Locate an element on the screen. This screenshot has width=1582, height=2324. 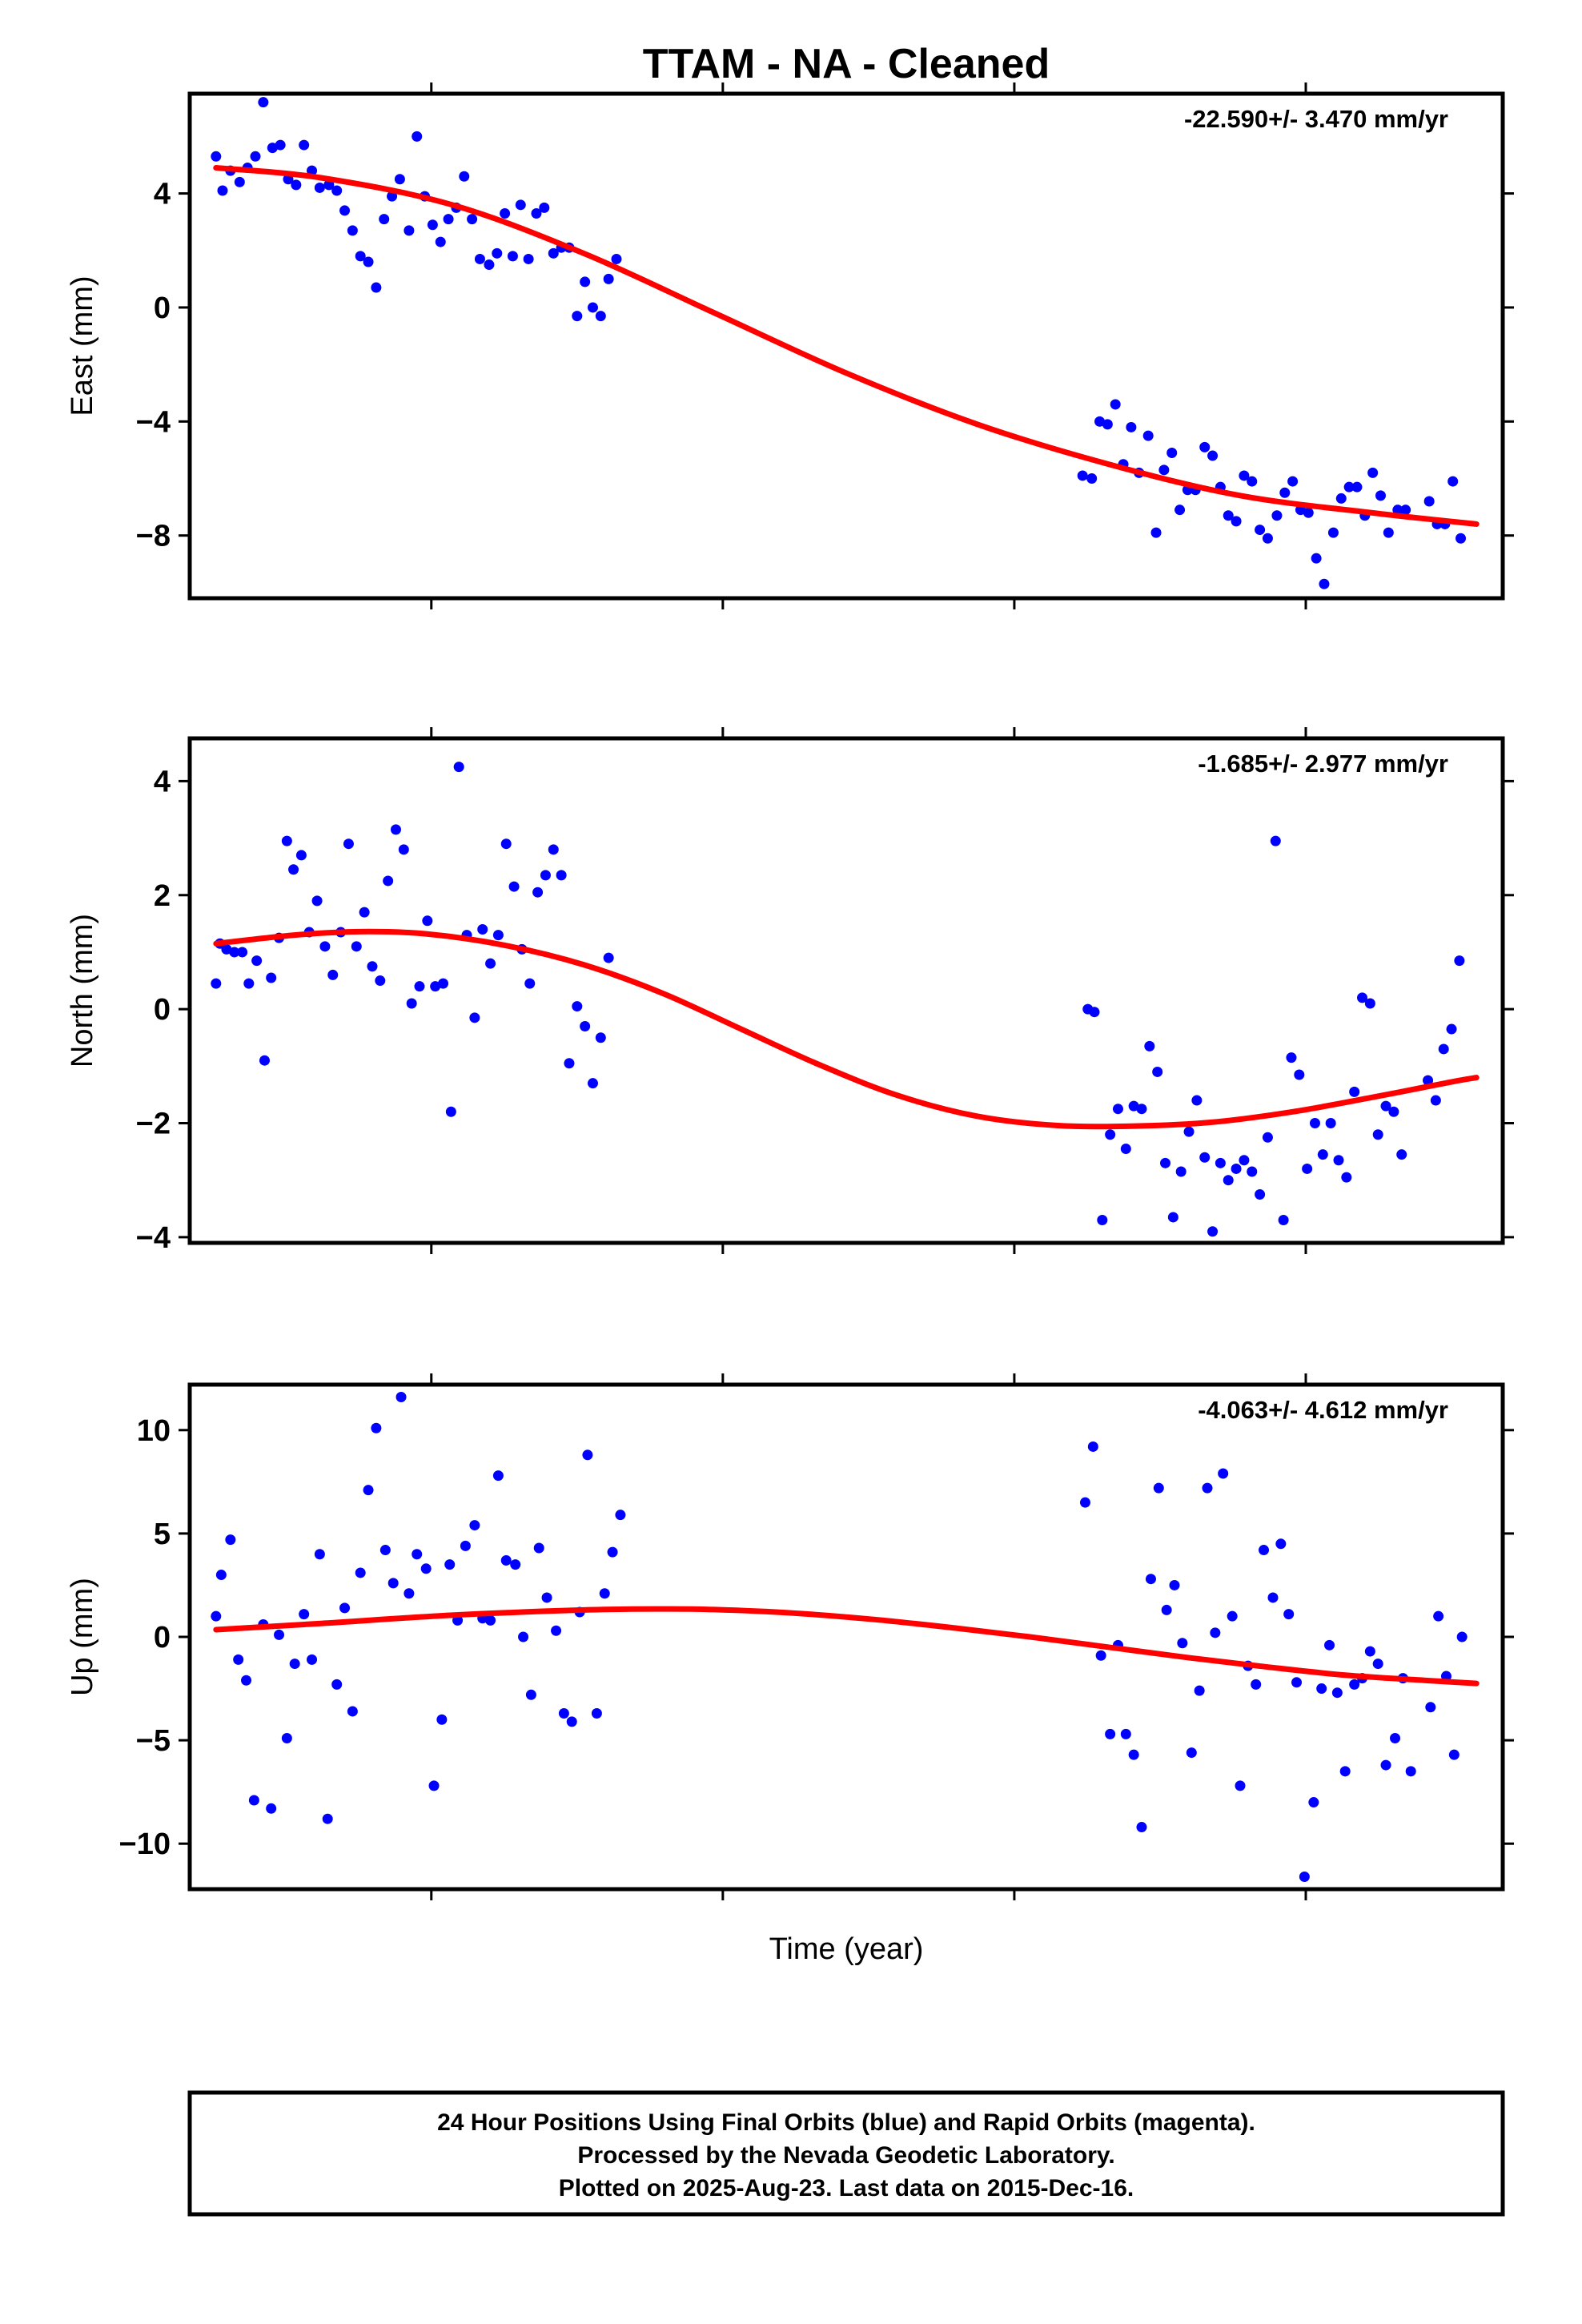
up-ytick-label: 0 is located at coordinates (162, 1638).